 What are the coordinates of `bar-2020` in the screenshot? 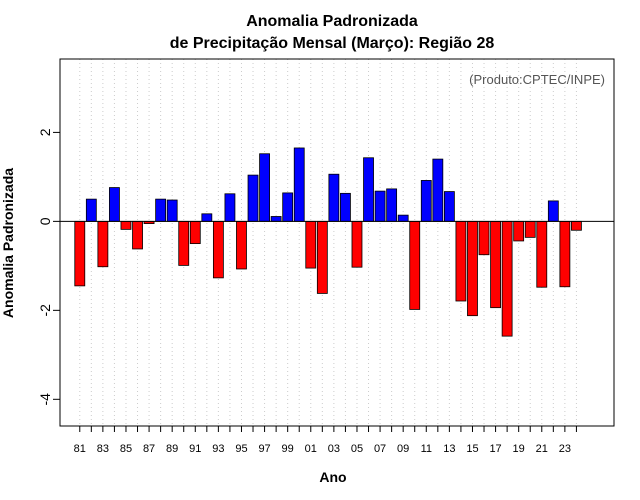 It's located at (530, 229).